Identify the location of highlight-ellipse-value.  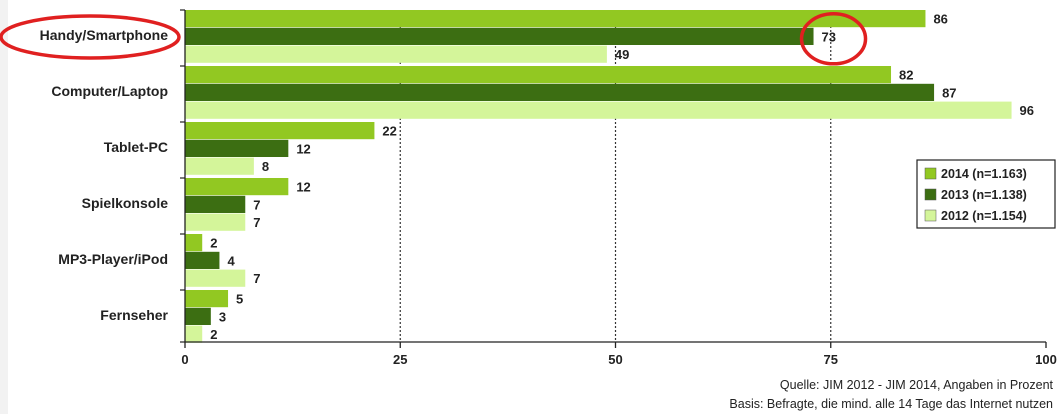
(833, 39).